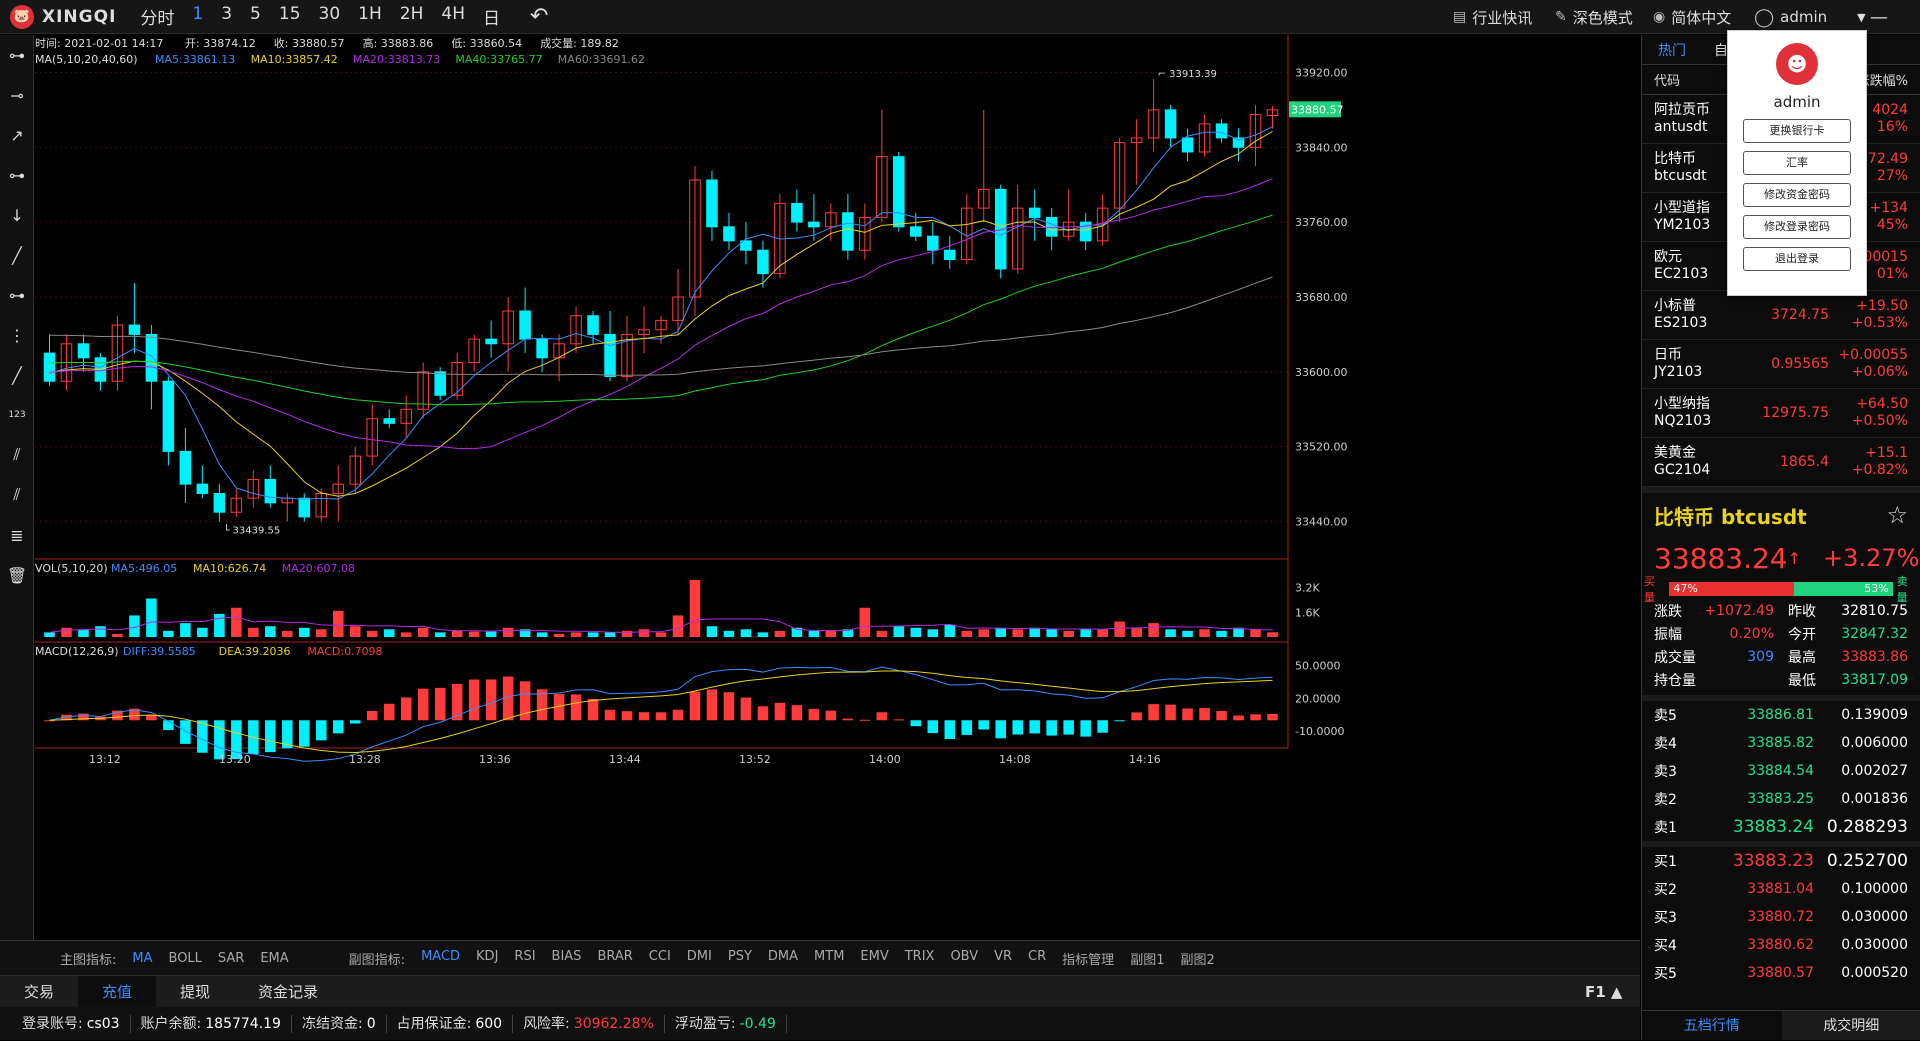 Image resolution: width=1920 pixels, height=1041 pixels. Describe the element at coordinates (1861, 861) in the screenshot. I see `book-volume: 0.252700` at that location.